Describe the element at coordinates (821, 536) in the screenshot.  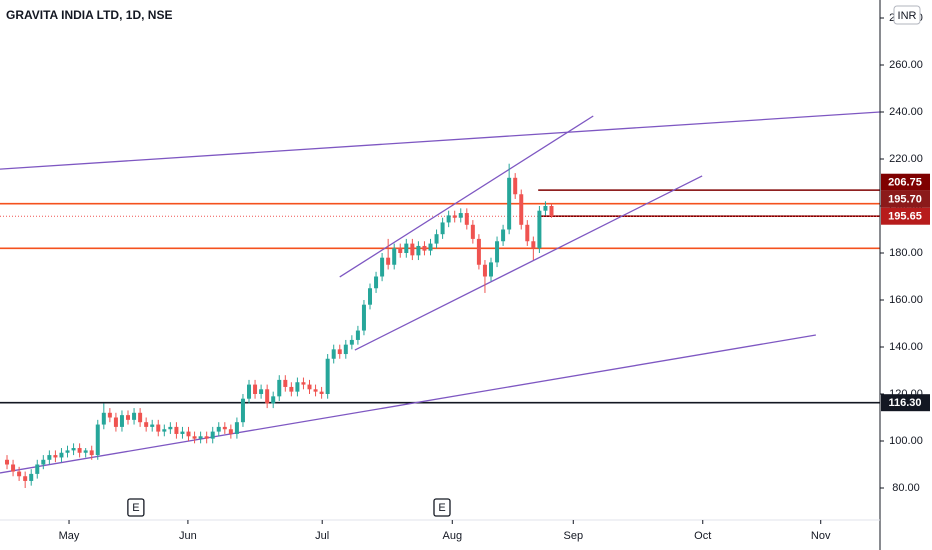
I see `x-tick-label: Nov` at that location.